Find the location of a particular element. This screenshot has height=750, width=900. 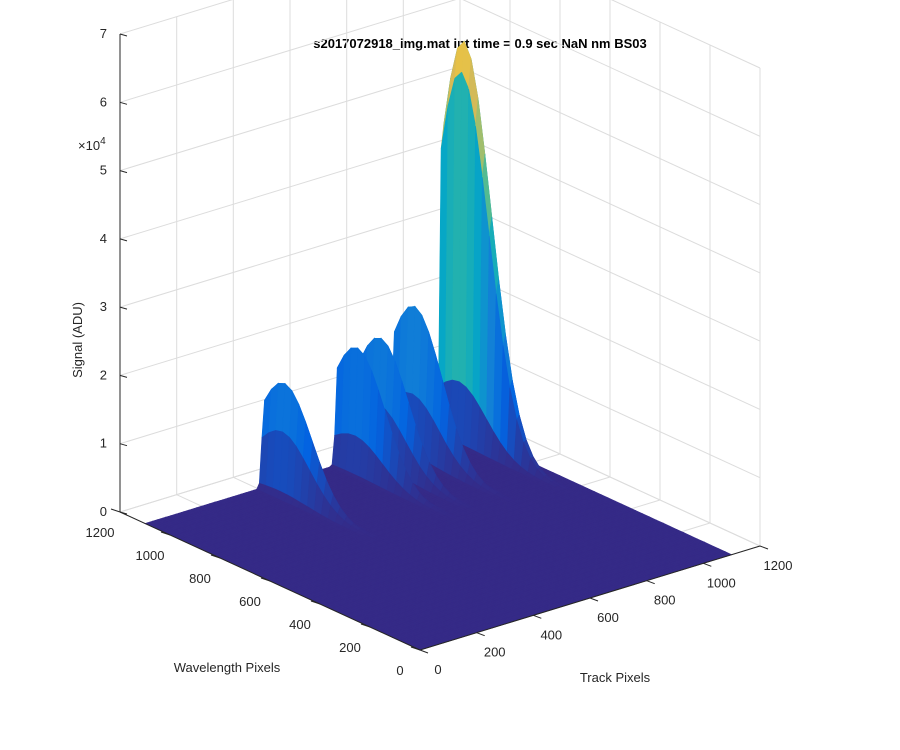

y-tick-label: 0 is located at coordinates (399, 670).